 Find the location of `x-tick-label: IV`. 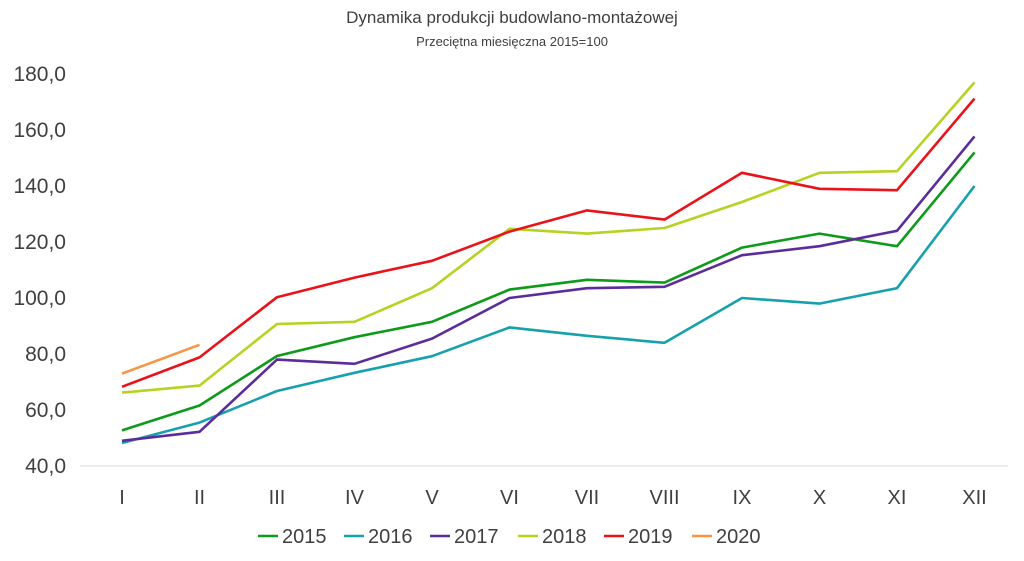

x-tick-label: IV is located at coordinates (355, 498).